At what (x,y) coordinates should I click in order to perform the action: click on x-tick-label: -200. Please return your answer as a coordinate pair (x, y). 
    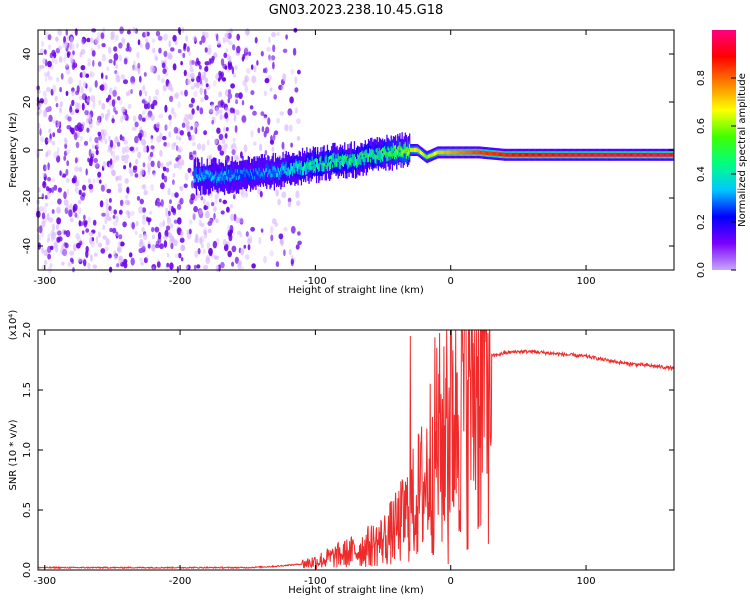
    Looking at the image, I should click on (180, 281).